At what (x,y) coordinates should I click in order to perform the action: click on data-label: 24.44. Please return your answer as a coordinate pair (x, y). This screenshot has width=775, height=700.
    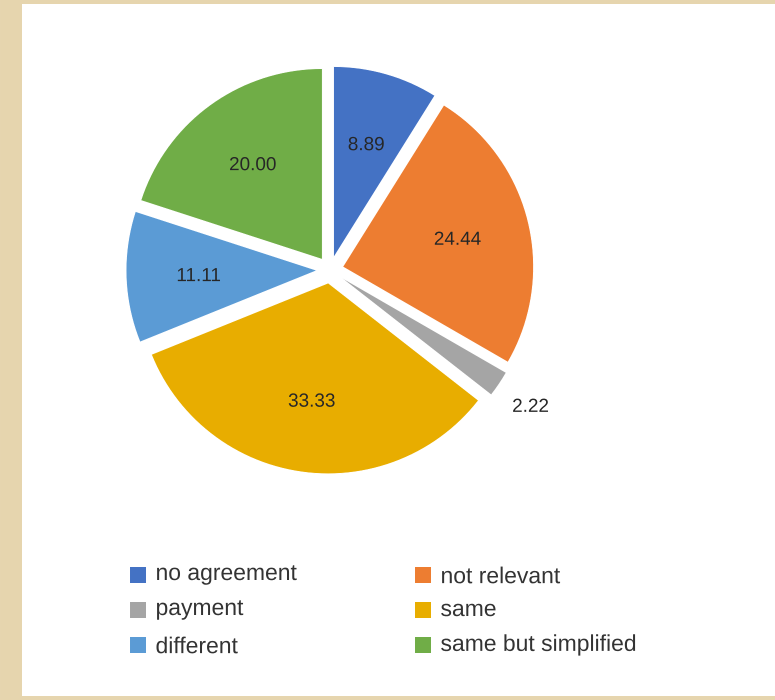
    Looking at the image, I should click on (457, 238).